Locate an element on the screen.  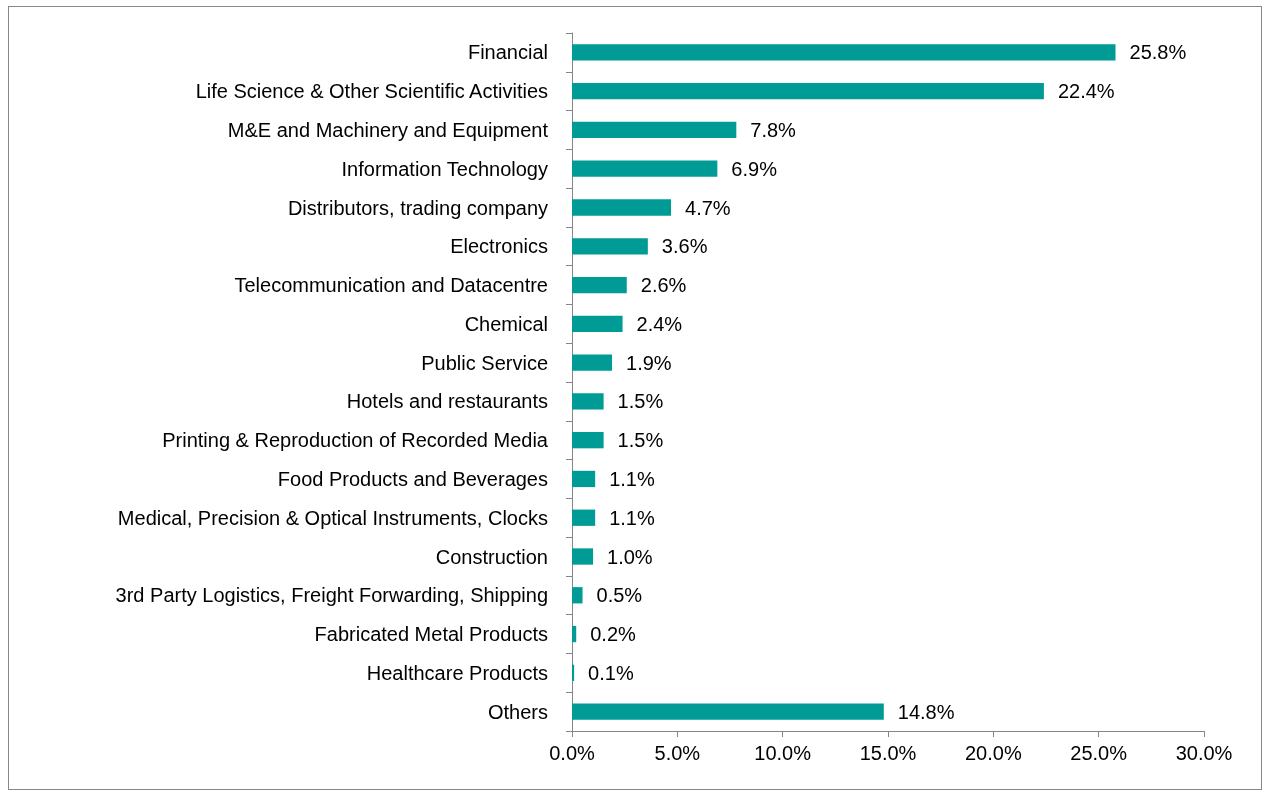
data-label: 1.0% is located at coordinates (630, 556).